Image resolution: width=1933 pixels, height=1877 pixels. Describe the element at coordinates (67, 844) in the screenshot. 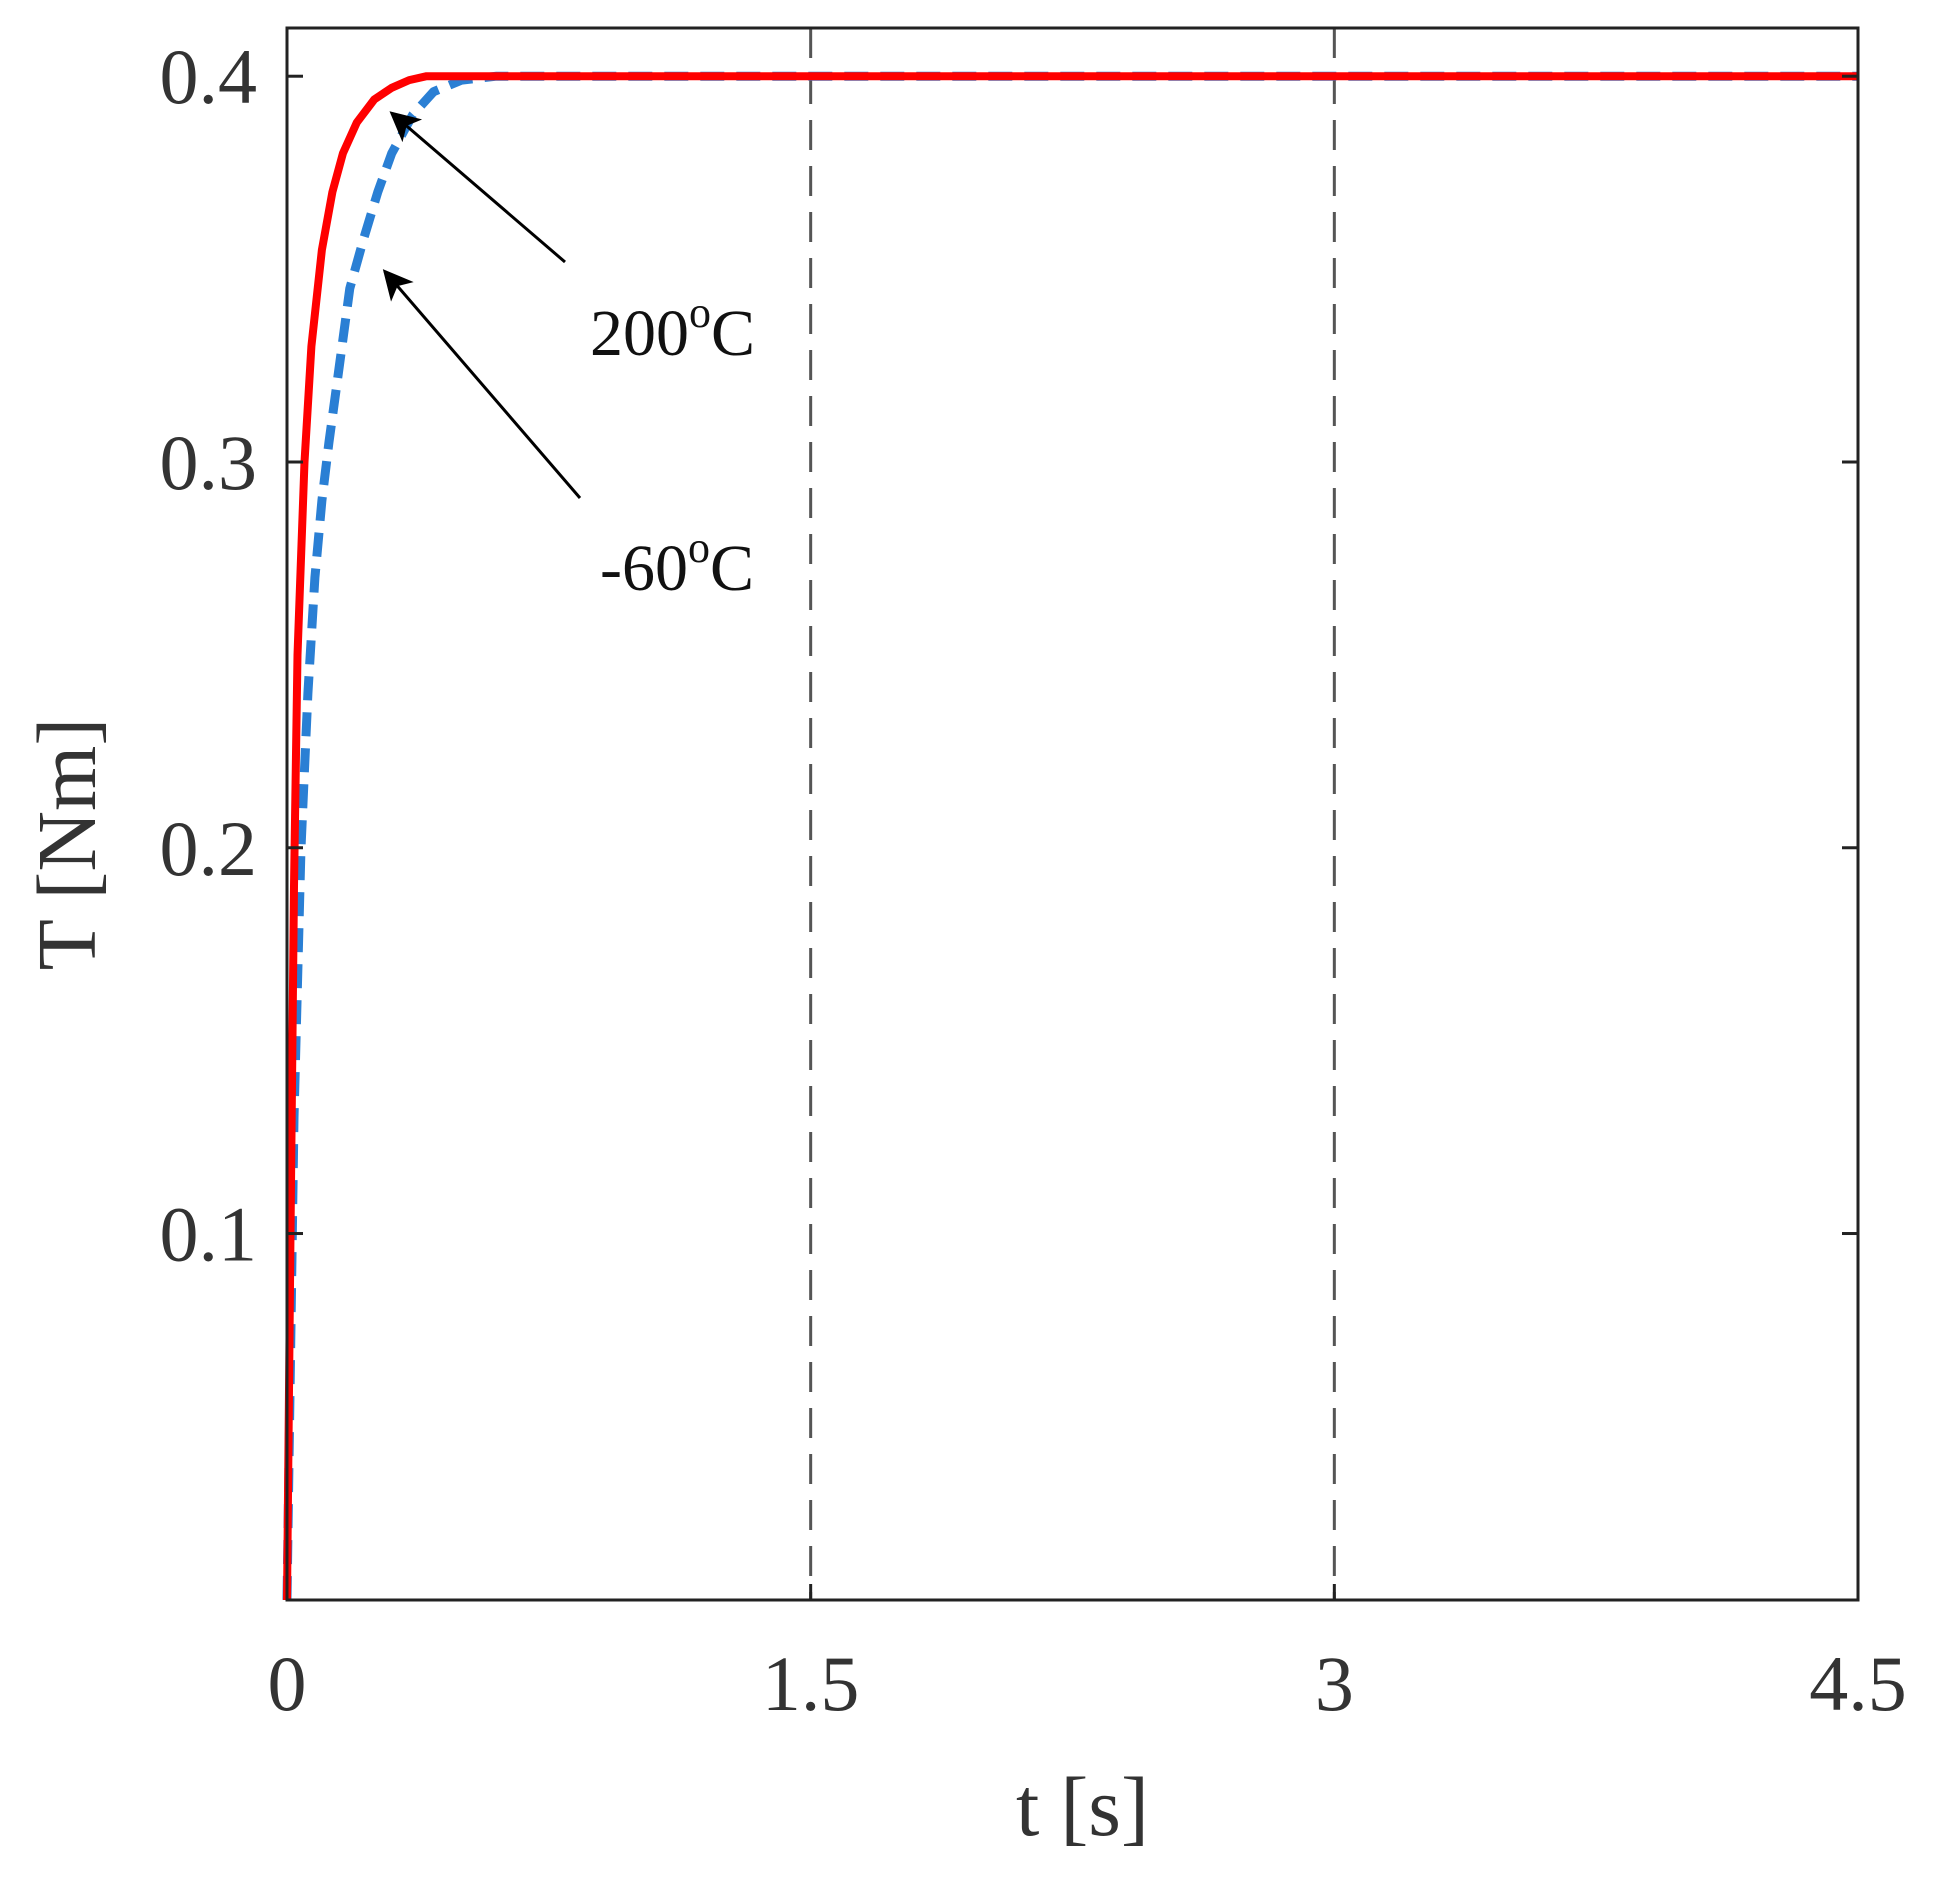

I see `y-axis-label: T [Nm]` at that location.